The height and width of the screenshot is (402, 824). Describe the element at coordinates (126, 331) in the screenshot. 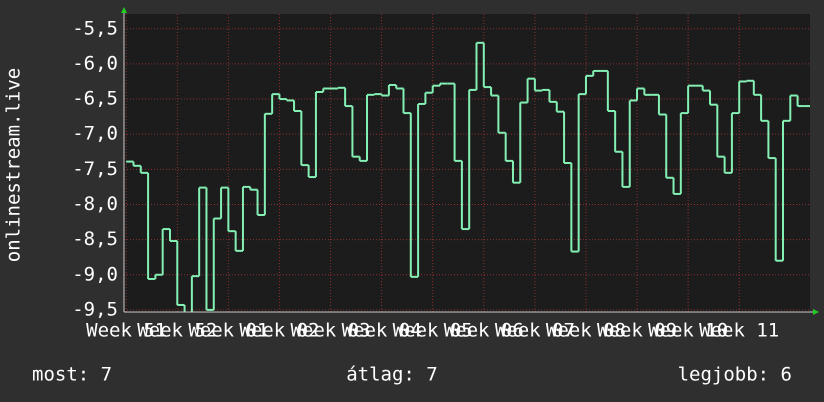

I see `x-tick-label: Week 51` at that location.